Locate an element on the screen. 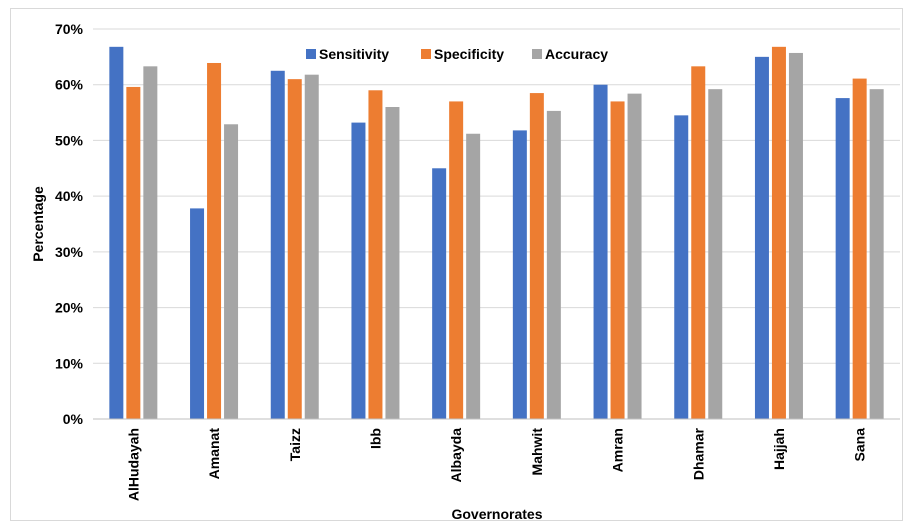  y-axis-title: Percentage is located at coordinates (38, 224).